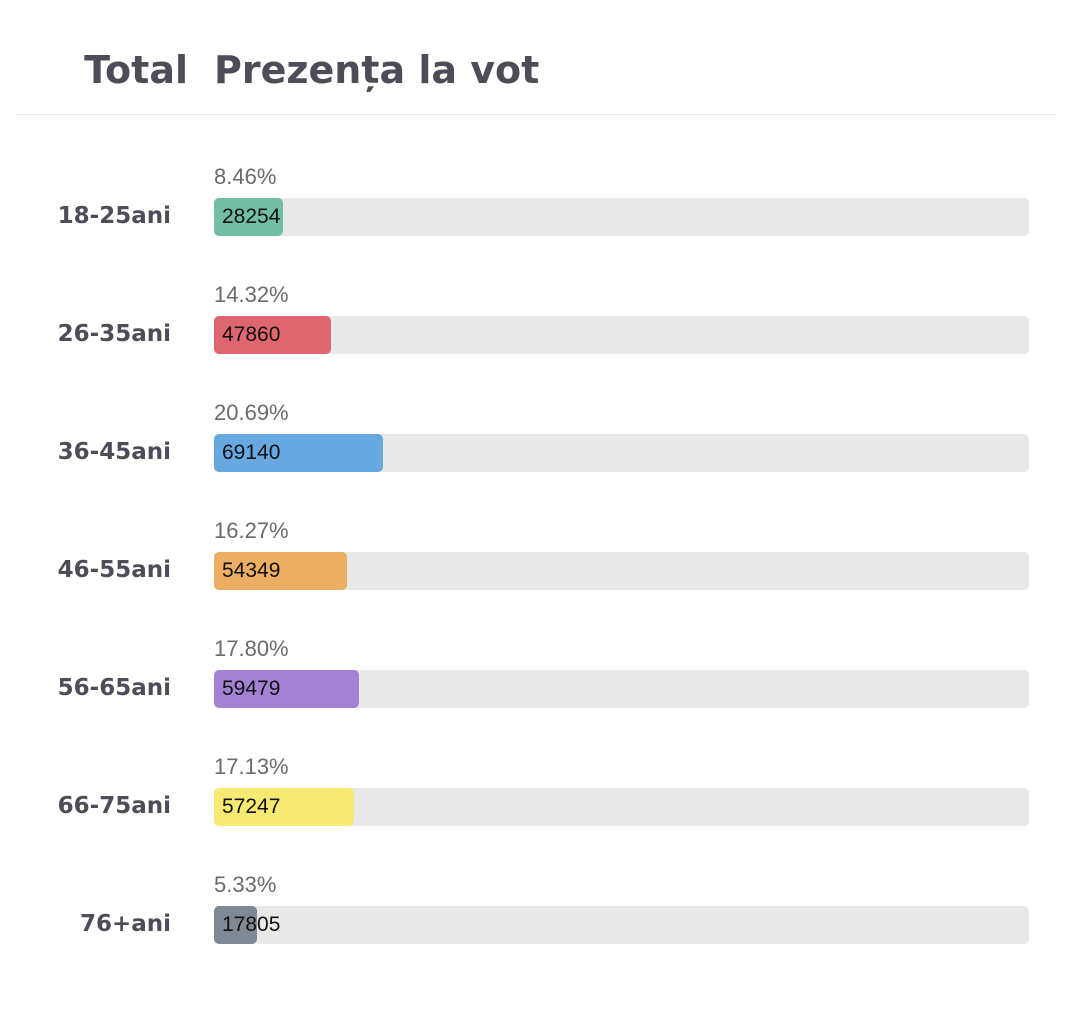 Image resolution: width=1086 pixels, height=1024 pixels. Describe the element at coordinates (114, 216) in the screenshot. I see `category-label: 18-25ani` at that location.